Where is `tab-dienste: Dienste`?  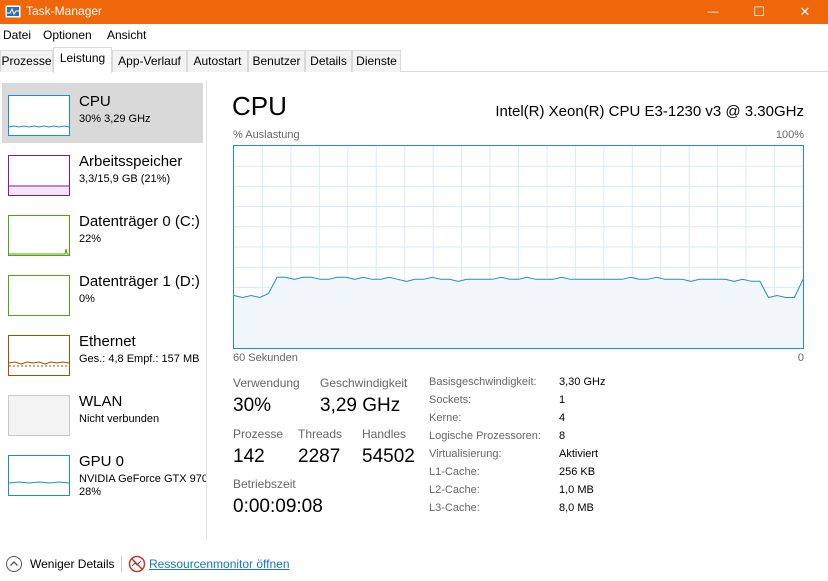
tab-dienste: Dienste is located at coordinates (376, 61).